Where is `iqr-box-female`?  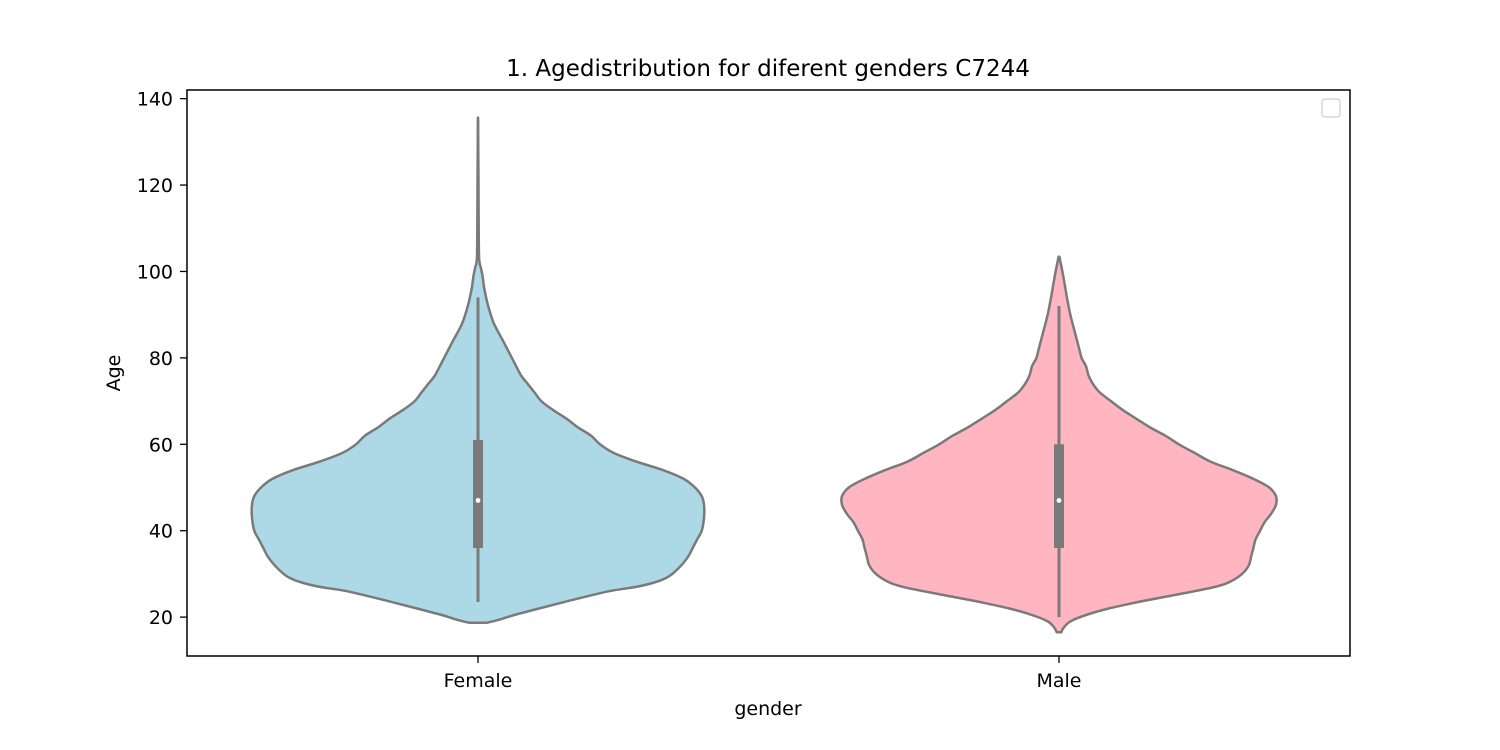
iqr-box-female is located at coordinates (478, 493).